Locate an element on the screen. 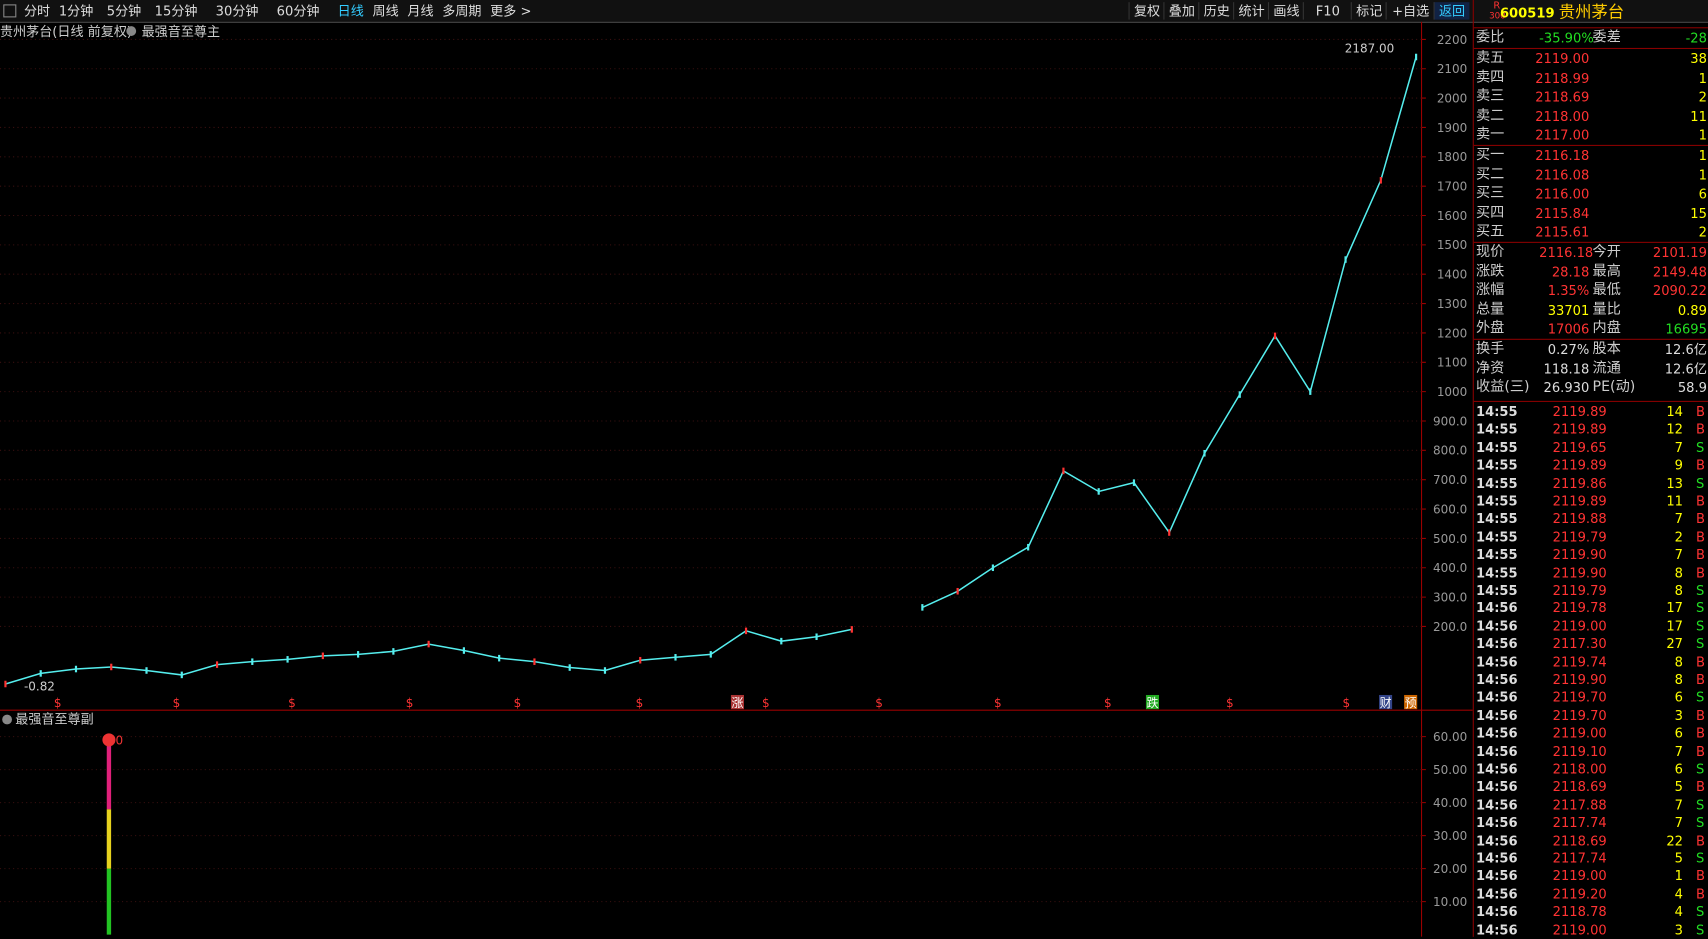 The height and width of the screenshot is (939, 1708). tool-button: F10 is located at coordinates (1327, 11).